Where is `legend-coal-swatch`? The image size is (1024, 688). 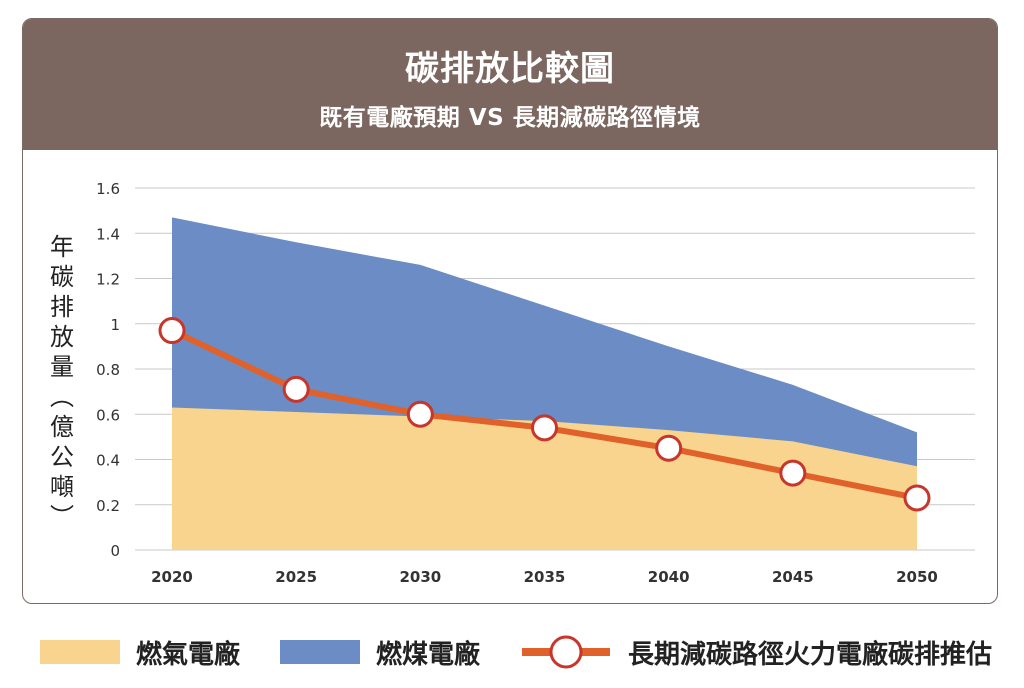
legend-coal-swatch is located at coordinates (320, 652).